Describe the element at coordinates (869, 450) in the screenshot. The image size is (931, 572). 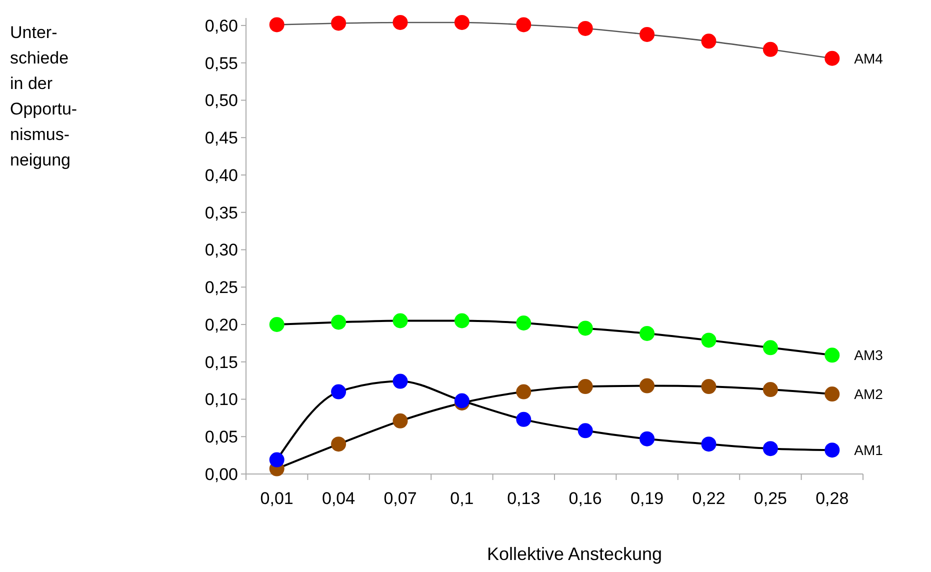
I see `series-label: AM1` at that location.